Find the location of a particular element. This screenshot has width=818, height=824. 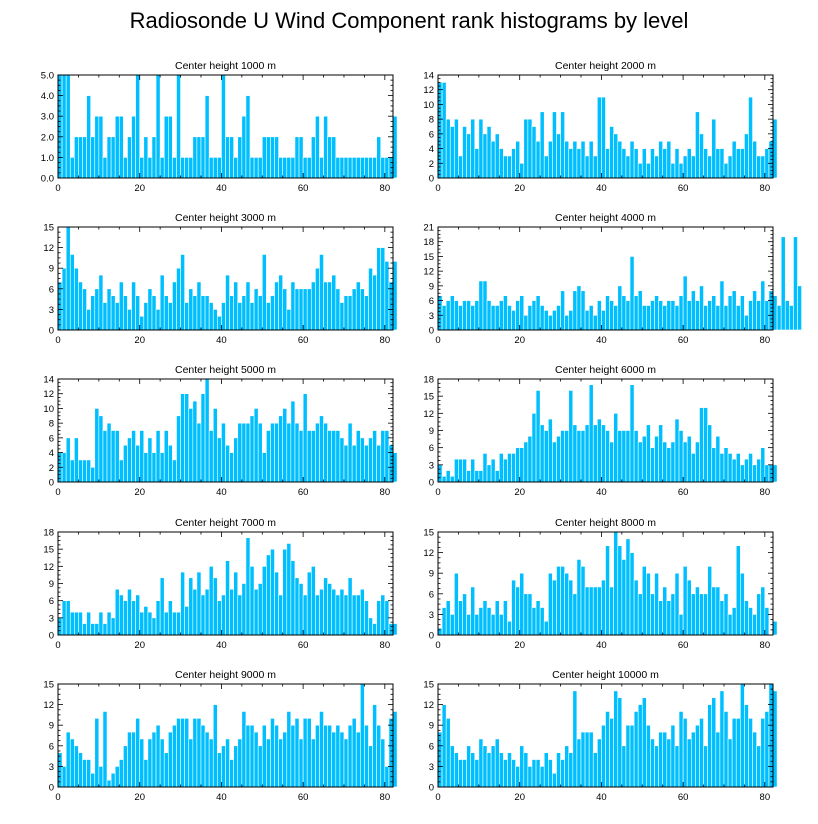

x-tick-label: 20 is located at coordinates (519, 645).